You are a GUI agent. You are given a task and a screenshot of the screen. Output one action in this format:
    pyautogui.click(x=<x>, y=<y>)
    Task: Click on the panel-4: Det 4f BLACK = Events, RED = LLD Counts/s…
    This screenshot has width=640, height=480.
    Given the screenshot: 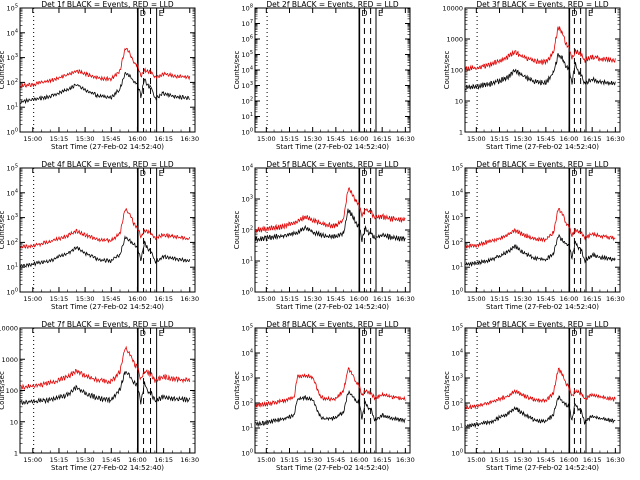 What is the action you would take?
    pyautogui.click(x=99, y=235)
    